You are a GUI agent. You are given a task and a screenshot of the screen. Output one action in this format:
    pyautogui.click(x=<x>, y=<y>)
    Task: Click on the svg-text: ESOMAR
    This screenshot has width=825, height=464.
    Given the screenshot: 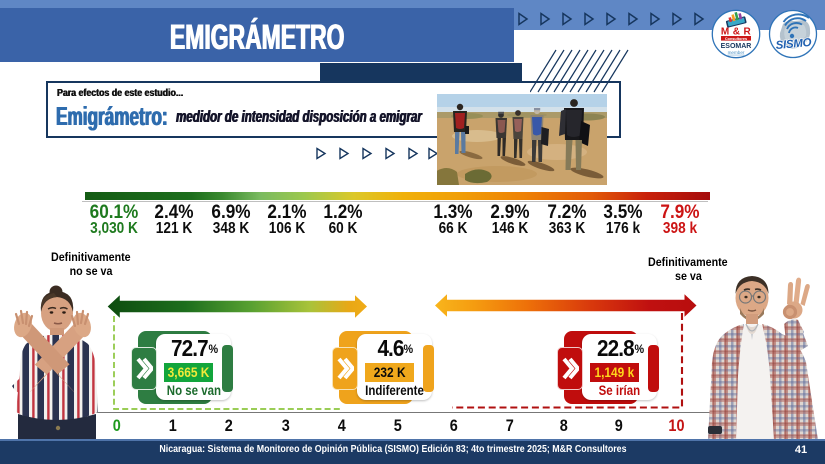 What is the action you would take?
    pyautogui.click(x=736, y=46)
    